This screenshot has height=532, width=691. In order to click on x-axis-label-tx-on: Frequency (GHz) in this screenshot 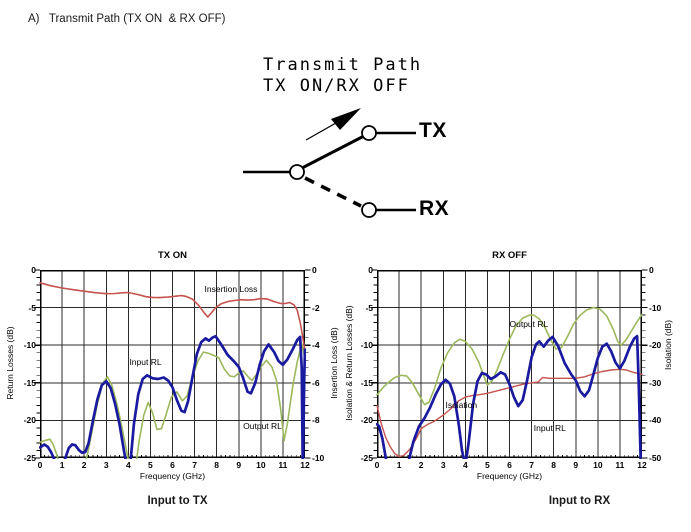, I will do `click(172, 476)`.